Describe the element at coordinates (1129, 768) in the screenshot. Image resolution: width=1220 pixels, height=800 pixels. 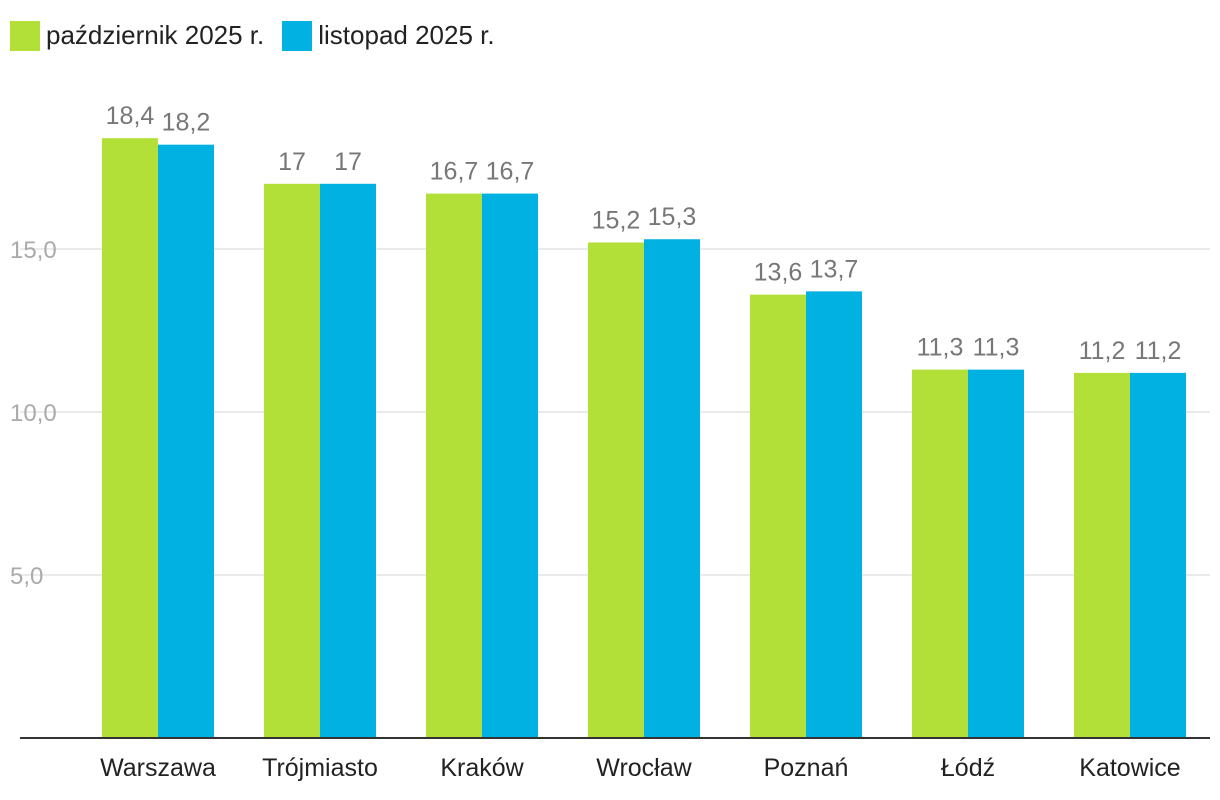
I see `x-category-label: Katowice` at that location.